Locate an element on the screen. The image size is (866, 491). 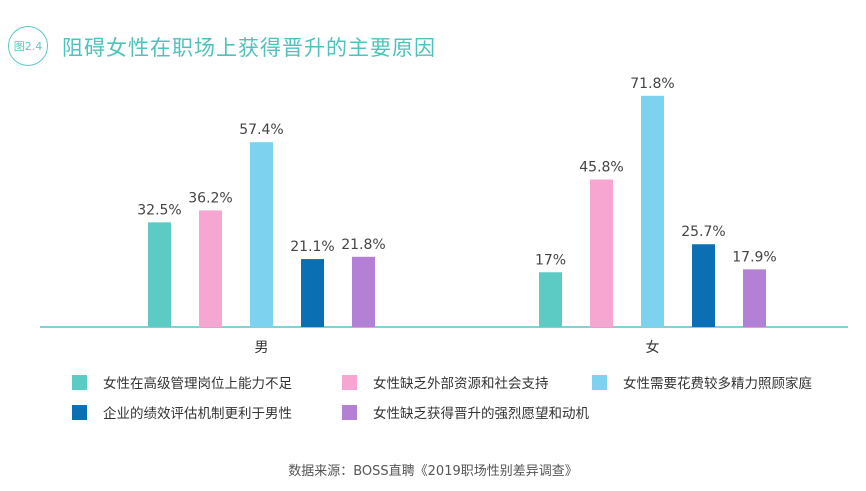
legend-label: 女性在高级管理岗位上能力不足 is located at coordinates (197, 384).